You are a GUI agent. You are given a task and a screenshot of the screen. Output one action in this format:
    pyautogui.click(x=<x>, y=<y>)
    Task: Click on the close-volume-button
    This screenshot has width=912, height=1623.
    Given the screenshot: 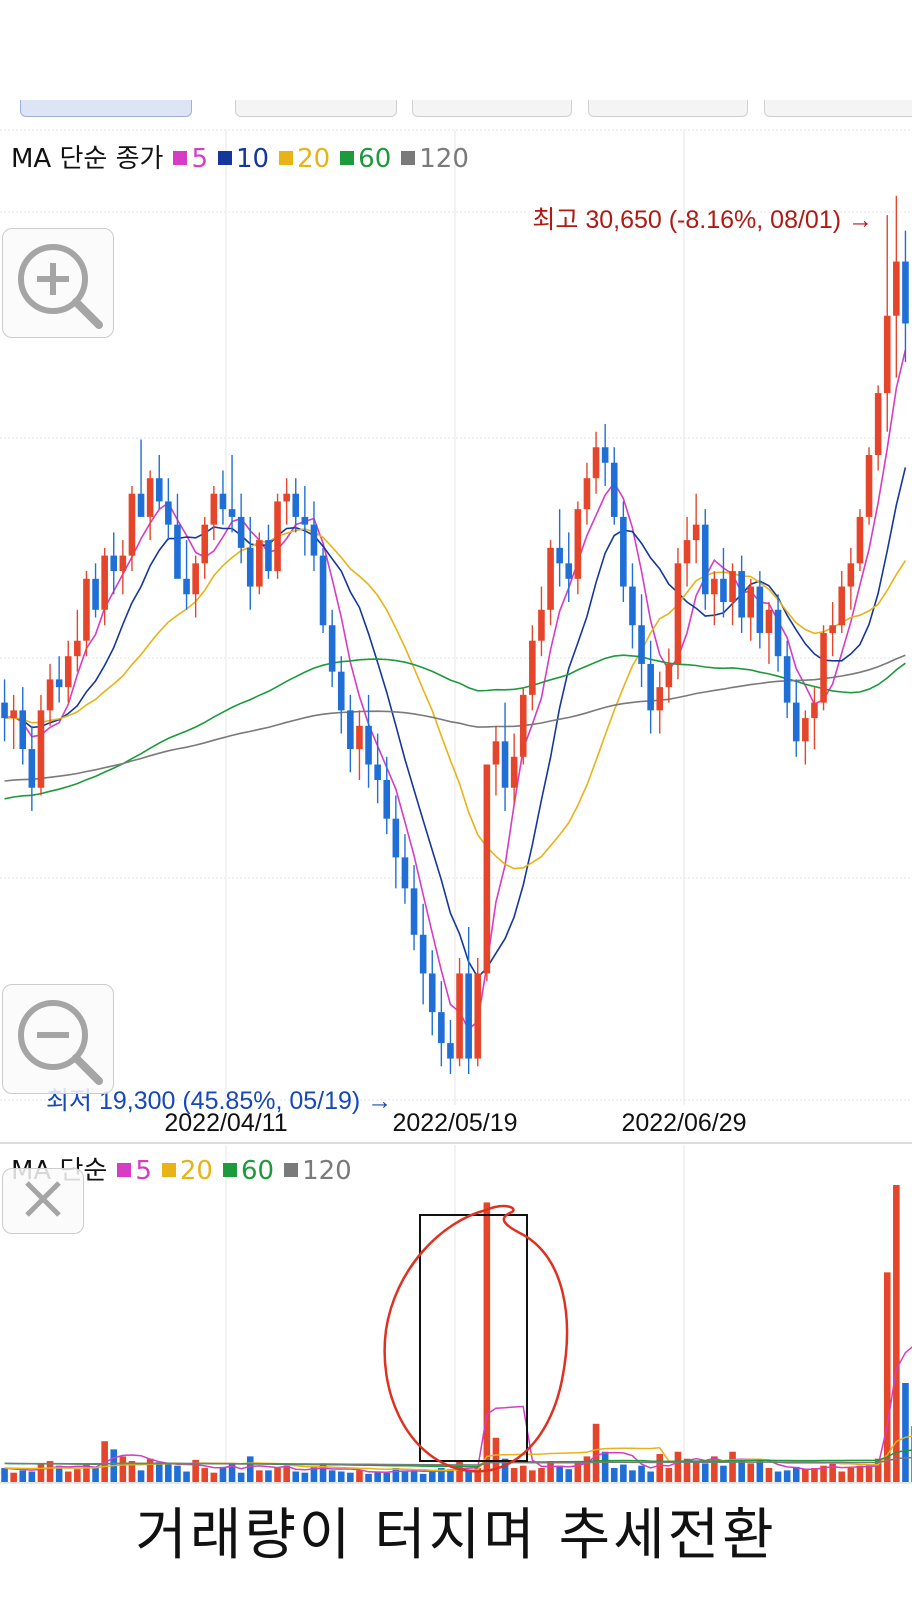 What is the action you would take?
    pyautogui.click(x=43, y=1201)
    